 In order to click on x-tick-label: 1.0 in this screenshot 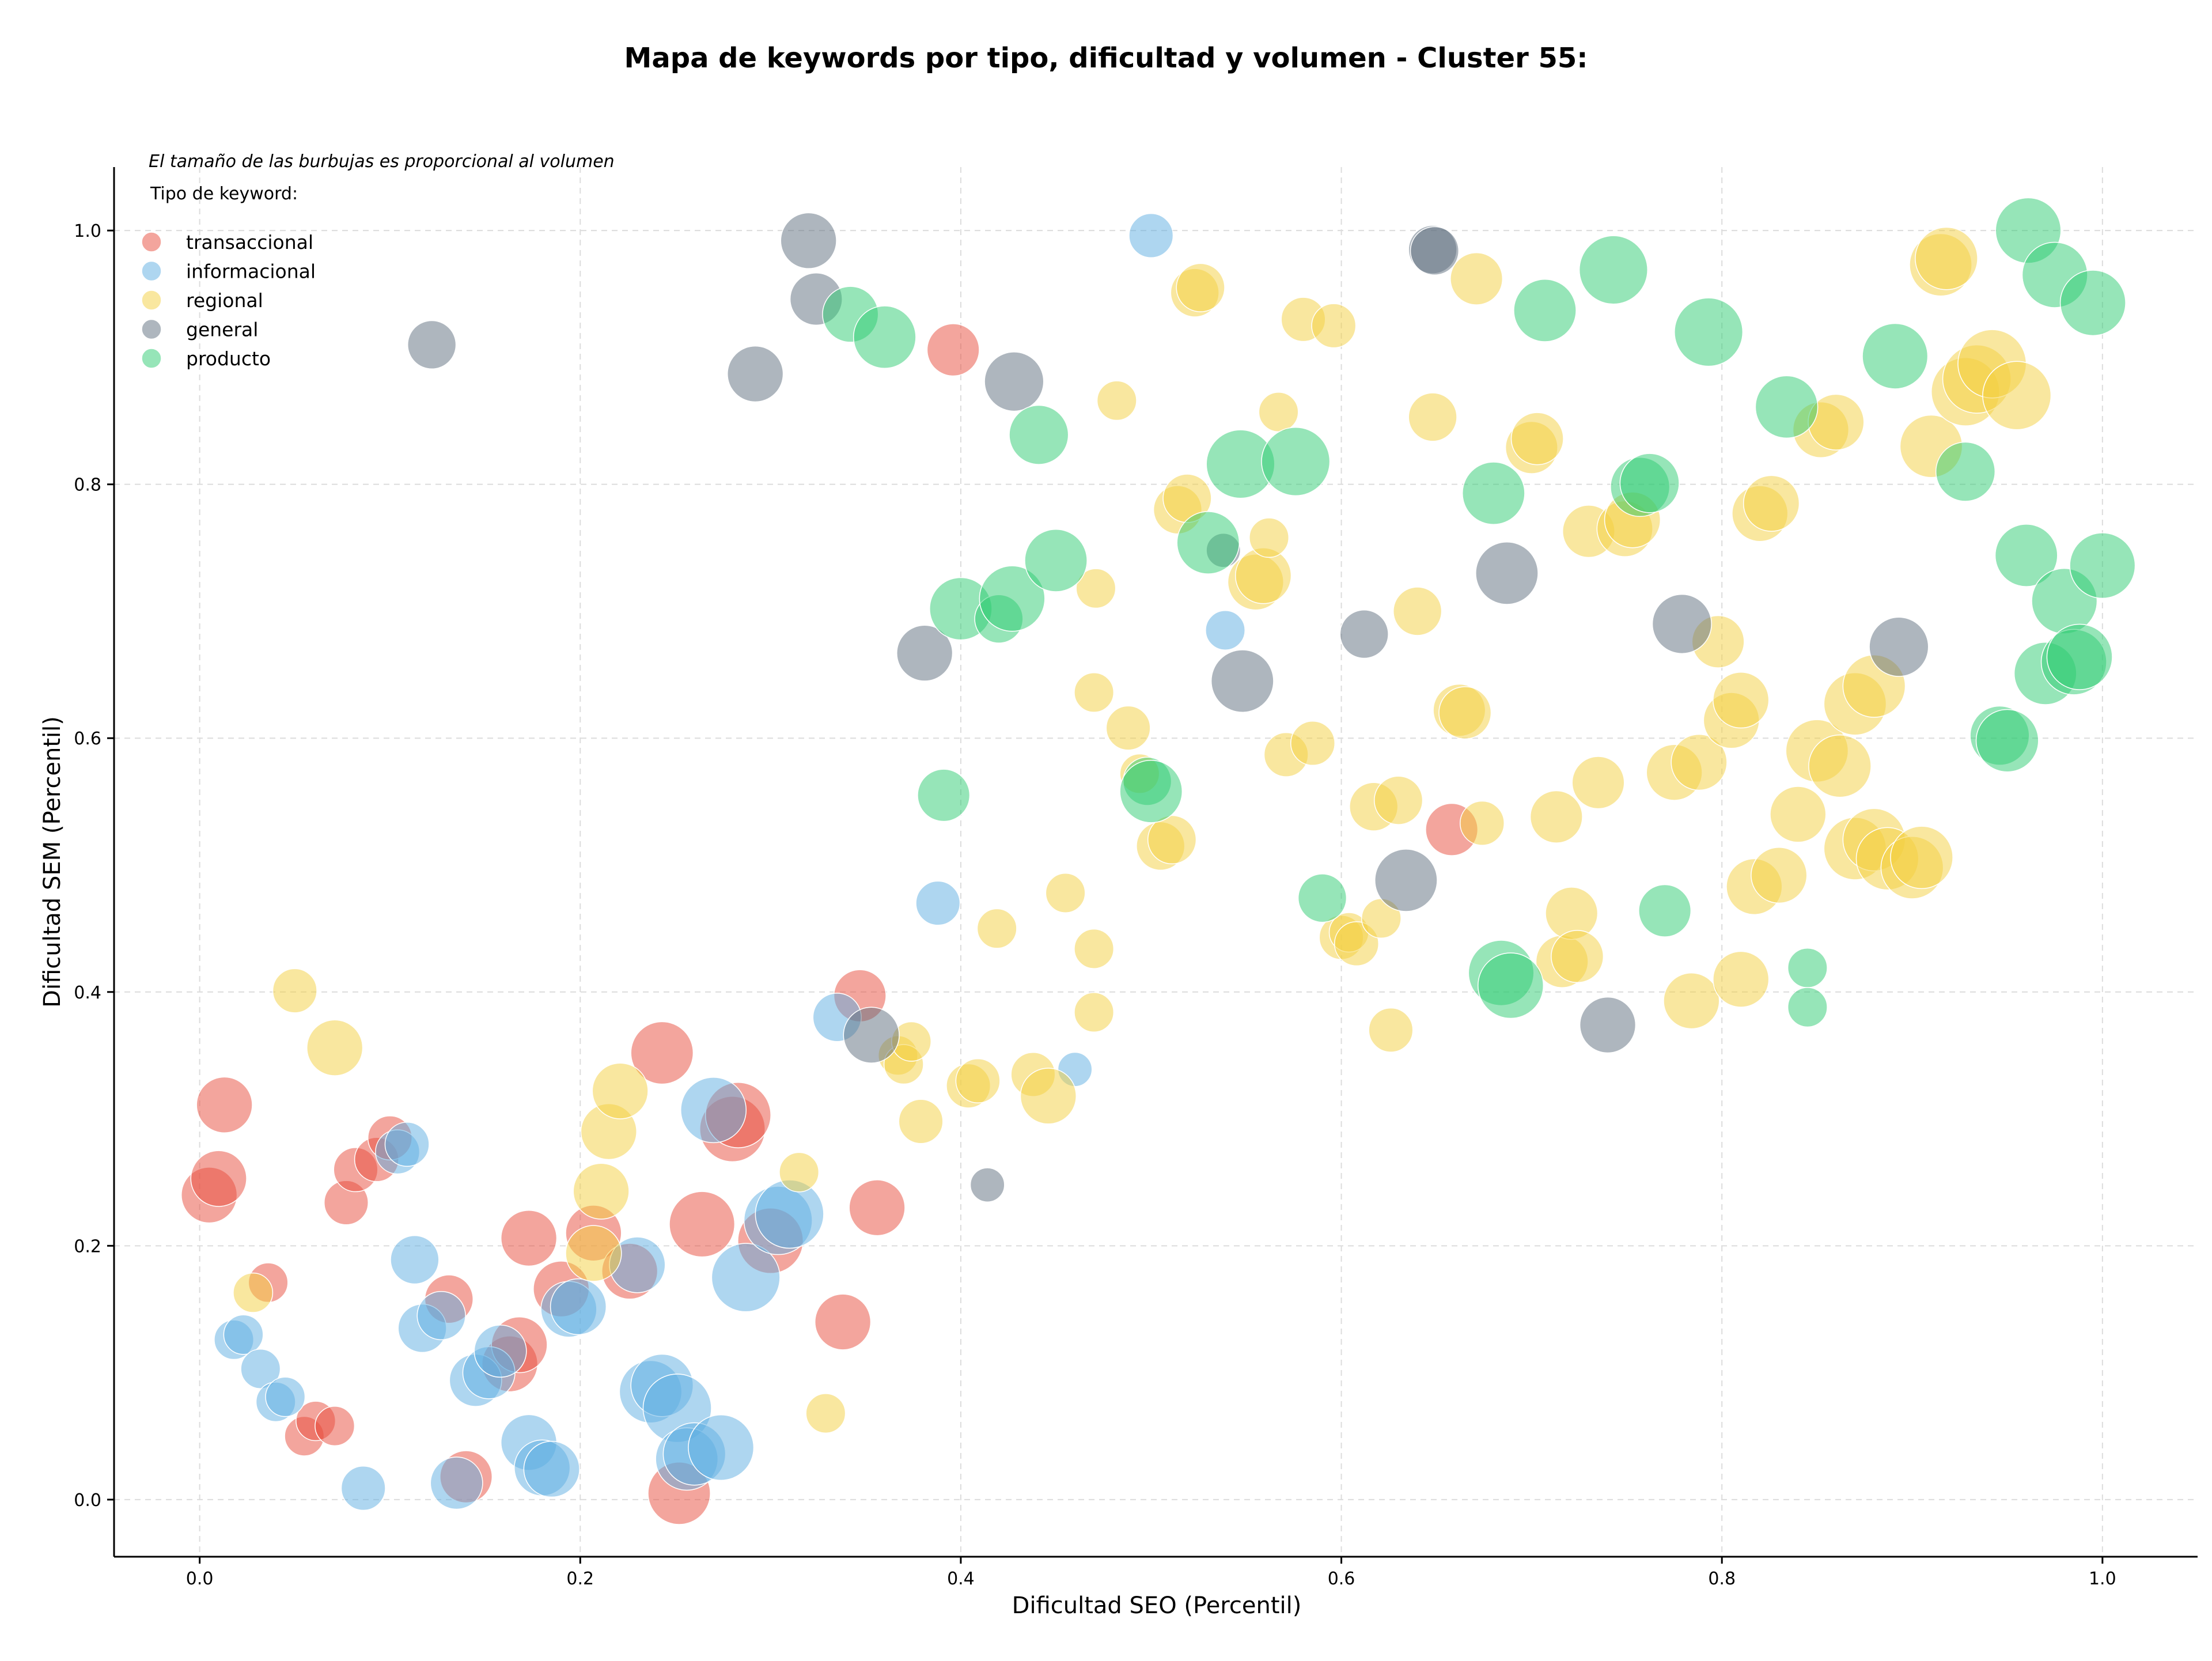, I will do `click(2102, 1579)`.